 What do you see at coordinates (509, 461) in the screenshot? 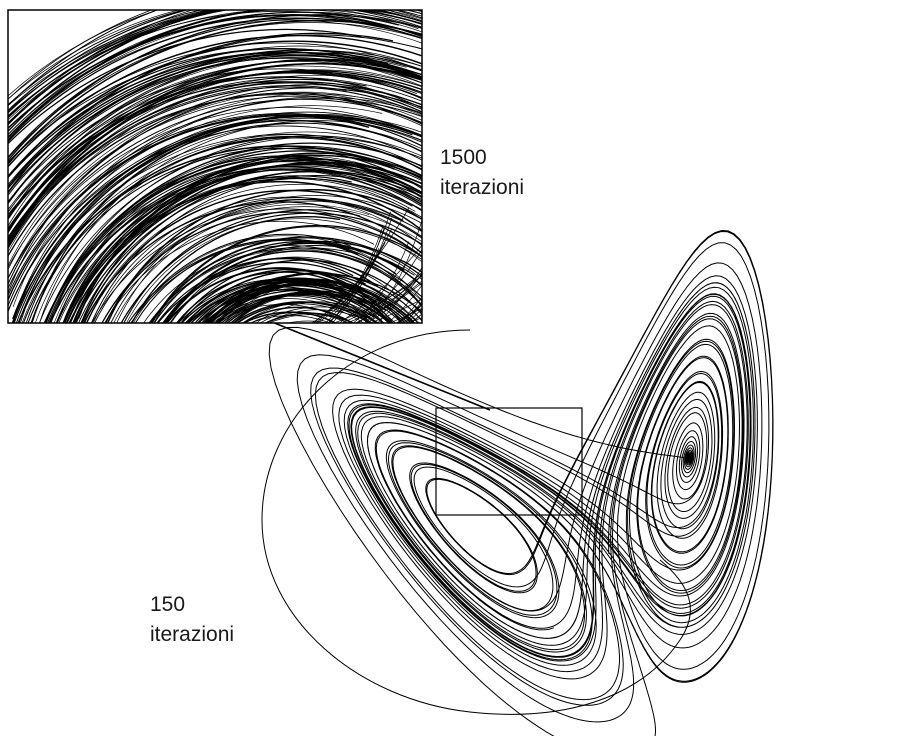
I see `zoom-region-box` at bounding box center [509, 461].